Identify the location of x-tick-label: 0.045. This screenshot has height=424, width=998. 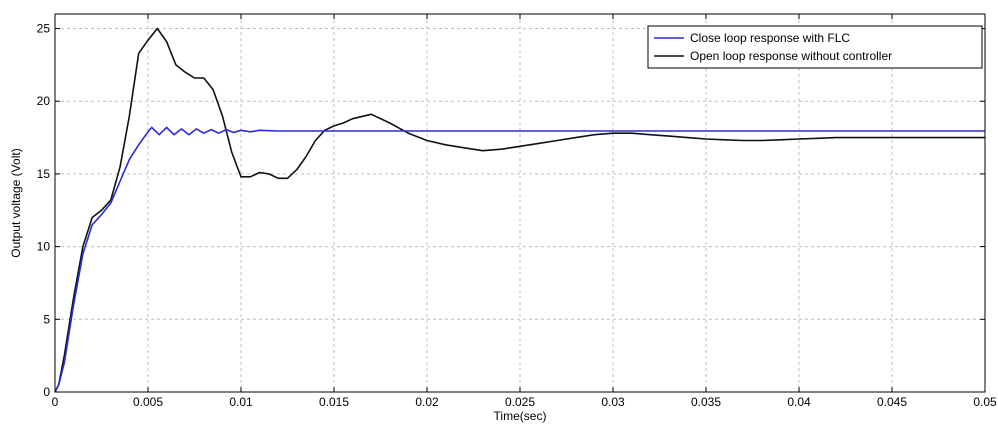
(892, 402).